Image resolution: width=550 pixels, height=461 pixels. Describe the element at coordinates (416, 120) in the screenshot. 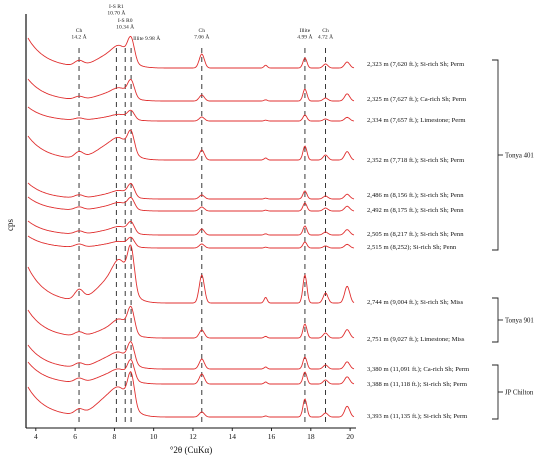

I see `trace-label: 2,334 m (7,657 ft.); Limestone; Perm` at that location.